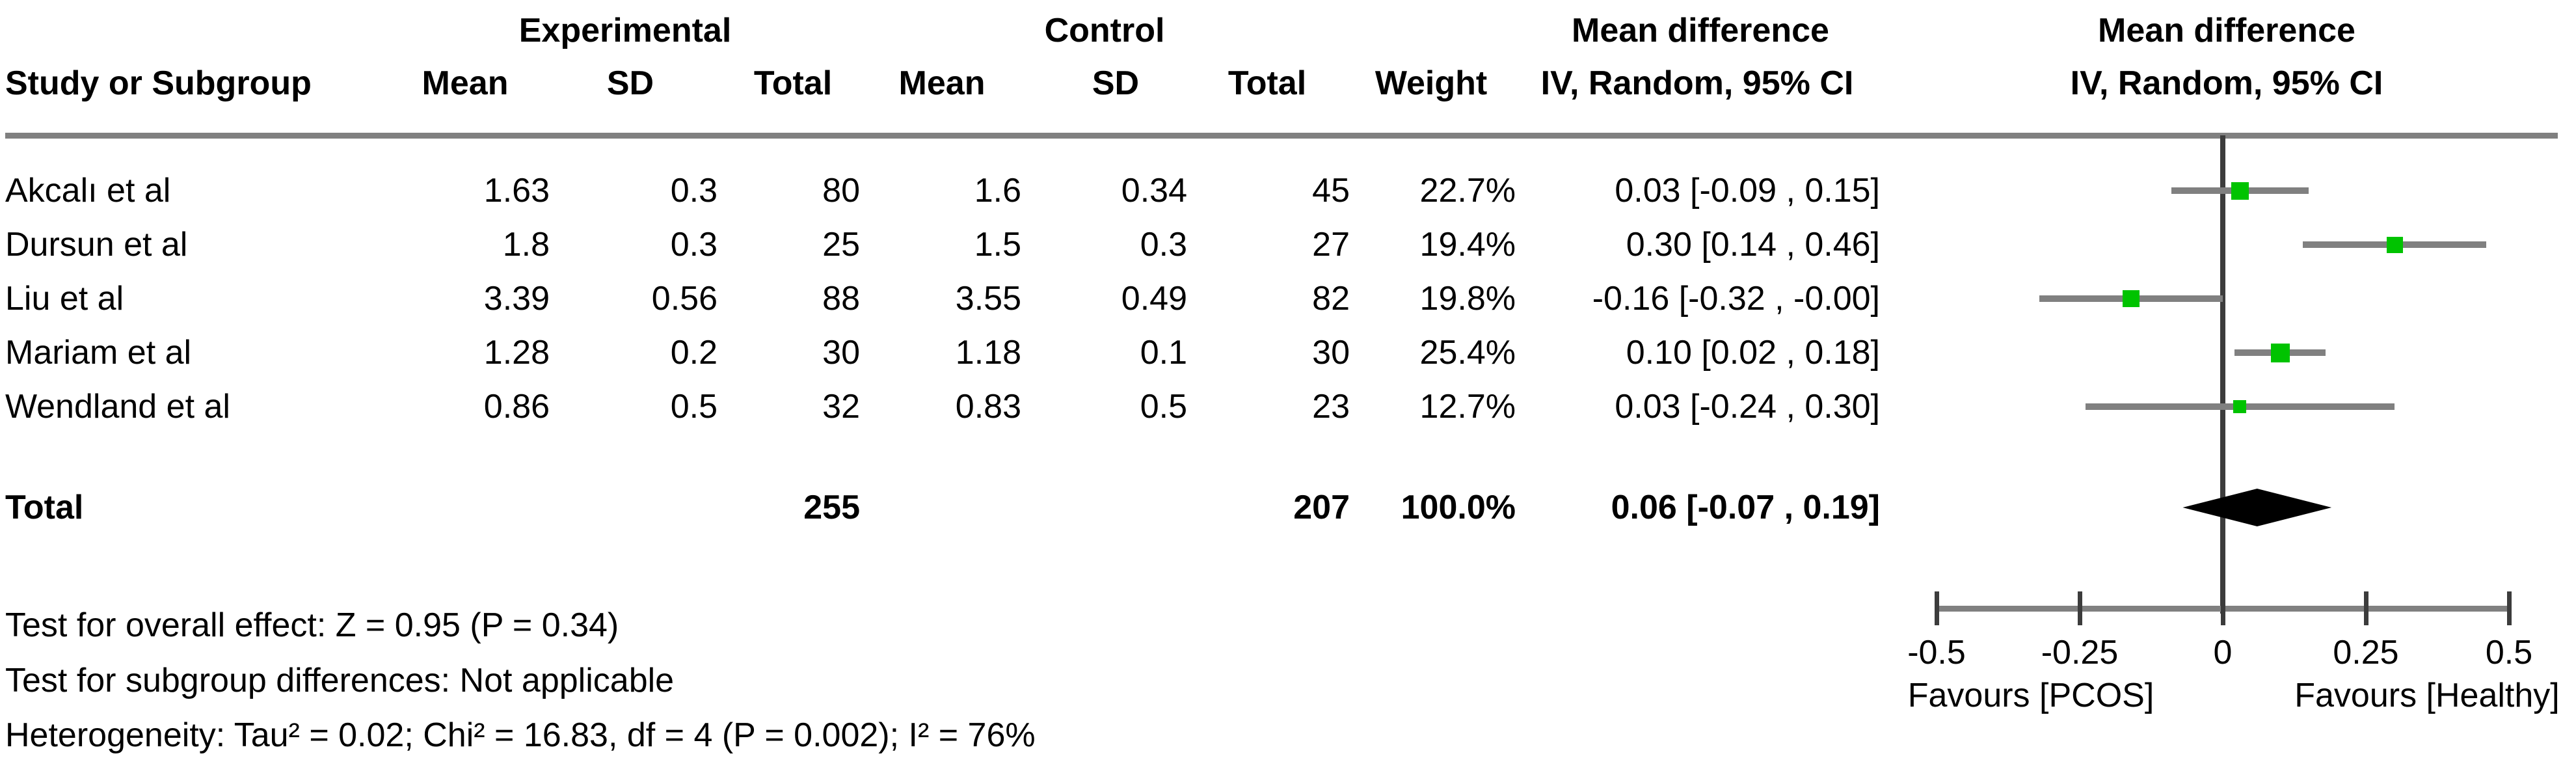 This screenshot has height=758, width=2576. Describe the element at coordinates (1936, 652) in the screenshot. I see `x-axis-tick-label: -0.5` at that location.